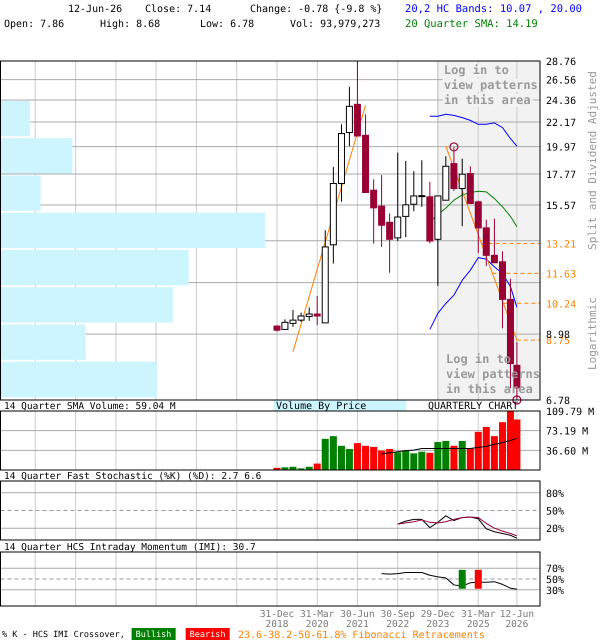 This screenshot has height=640, width=600. What do you see at coordinates (154, 635) in the screenshot?
I see `text: Bullish` at bounding box center [154, 635].